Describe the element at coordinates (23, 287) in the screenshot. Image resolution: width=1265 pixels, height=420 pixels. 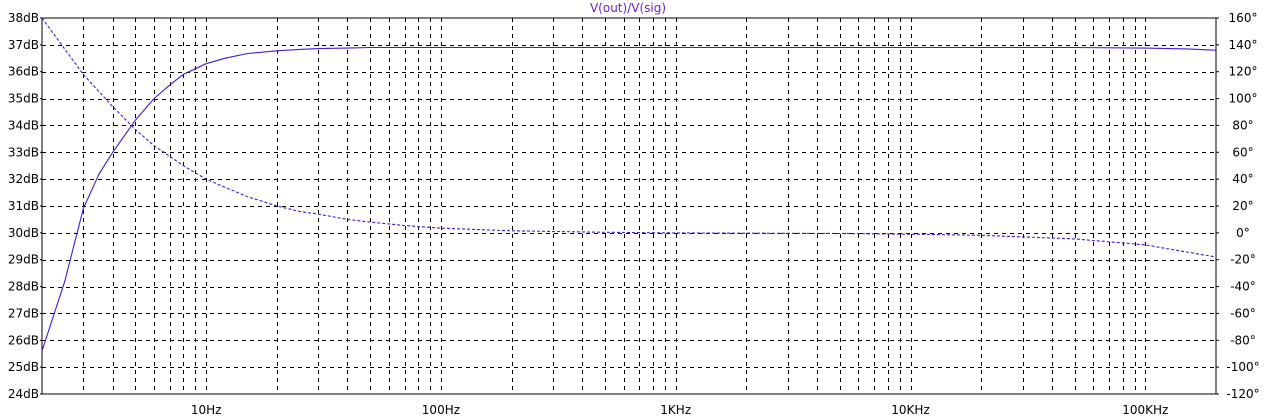
I see `y-left-tick-label: 28dB` at that location.